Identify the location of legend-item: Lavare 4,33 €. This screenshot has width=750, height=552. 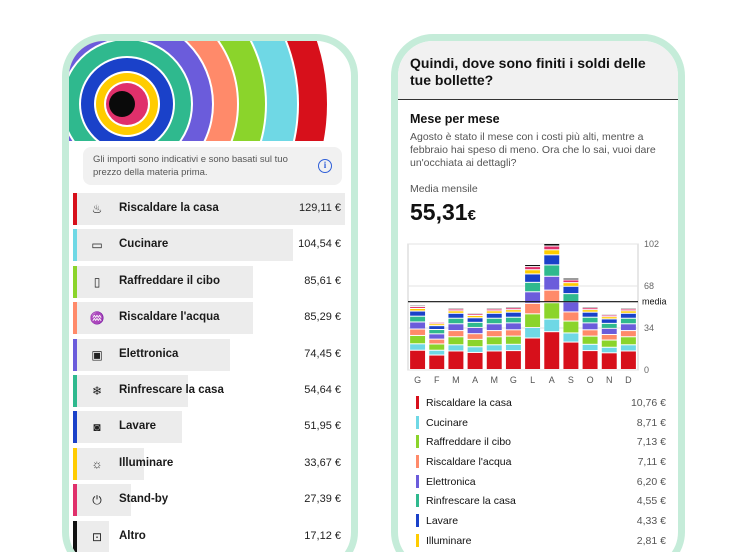
(538, 522).